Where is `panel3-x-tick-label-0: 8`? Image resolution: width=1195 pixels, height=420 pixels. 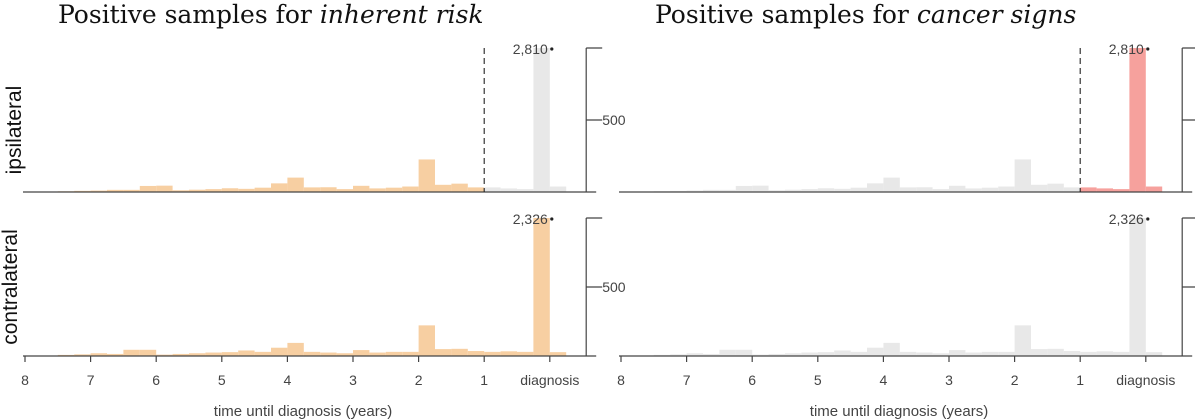 panel3-x-tick-label-0: 8 is located at coordinates (621, 380).